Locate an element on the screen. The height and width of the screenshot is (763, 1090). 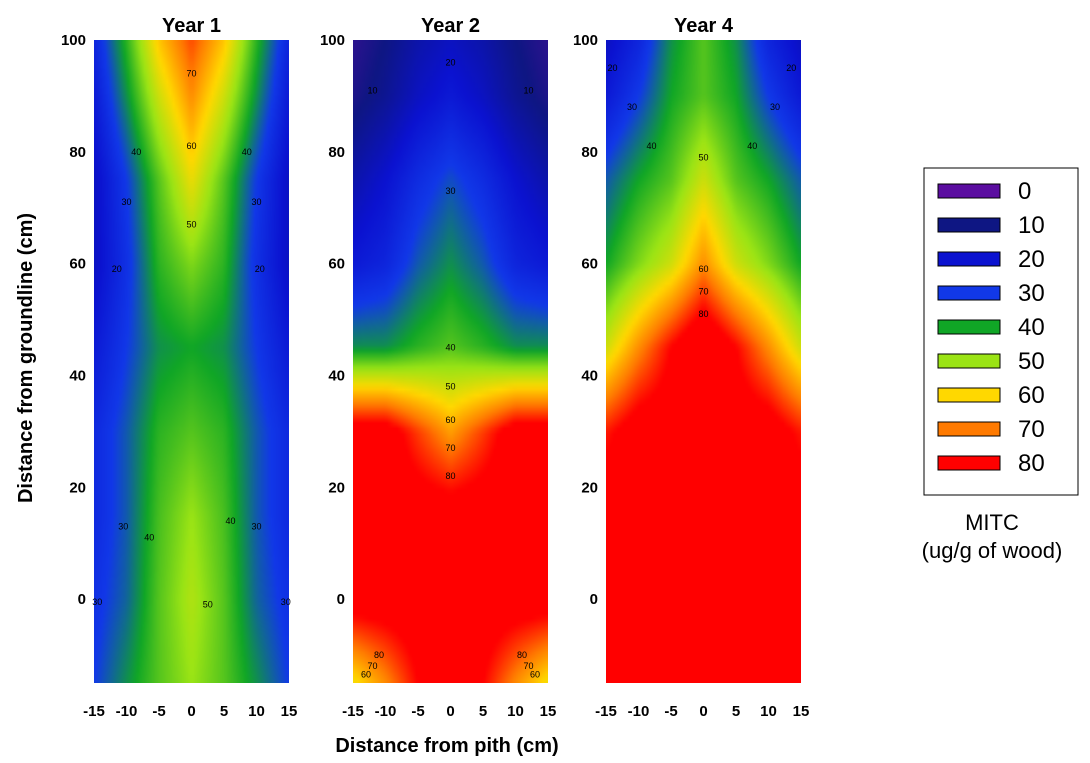
legend-value: 70 is located at coordinates (1031, 429).